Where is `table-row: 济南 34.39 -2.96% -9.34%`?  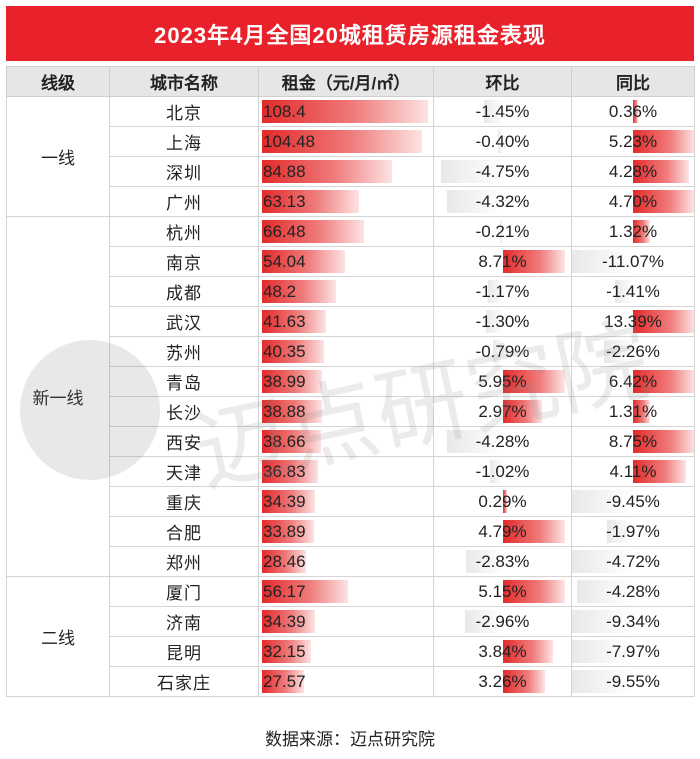 table-row: 济南 34.39 -2.96% -9.34% is located at coordinates (351, 621).